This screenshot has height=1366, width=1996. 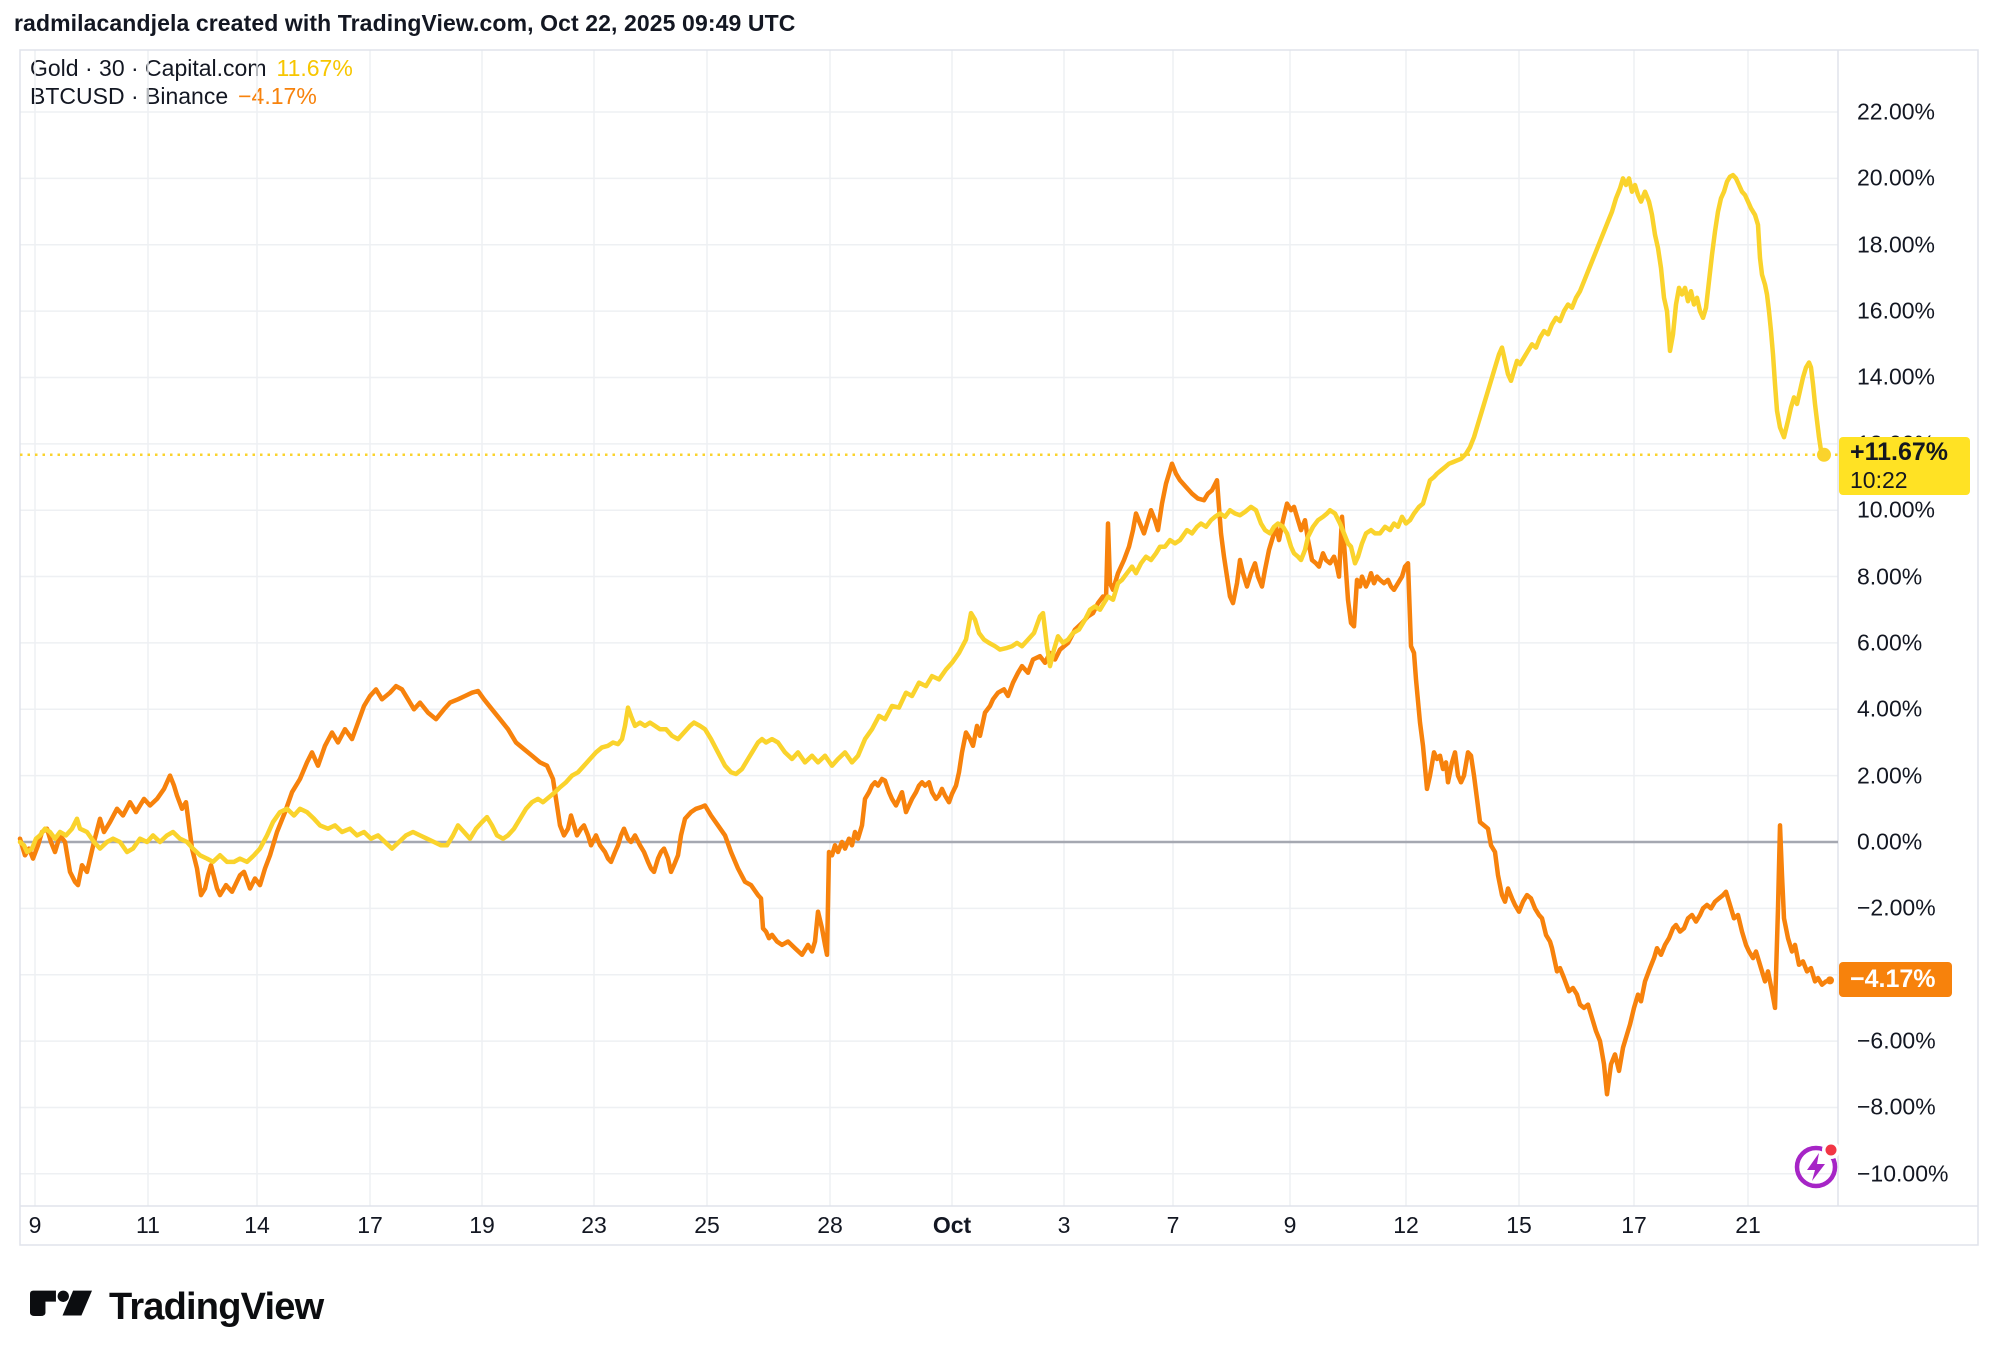 I want to click on price-axis-label: −6.00%, so click(x=1896, y=1040).